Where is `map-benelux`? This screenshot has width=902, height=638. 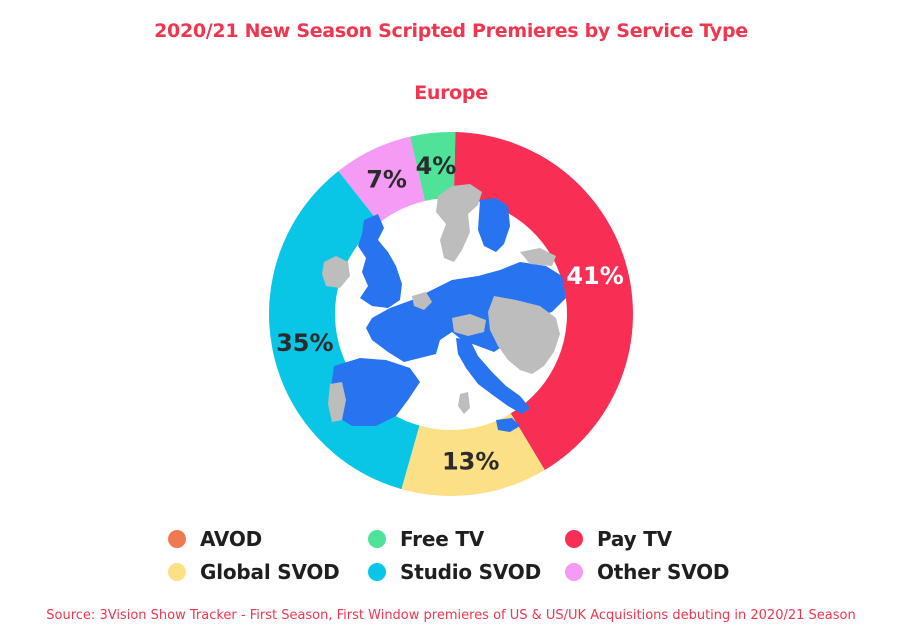 map-benelux is located at coordinates (422, 301).